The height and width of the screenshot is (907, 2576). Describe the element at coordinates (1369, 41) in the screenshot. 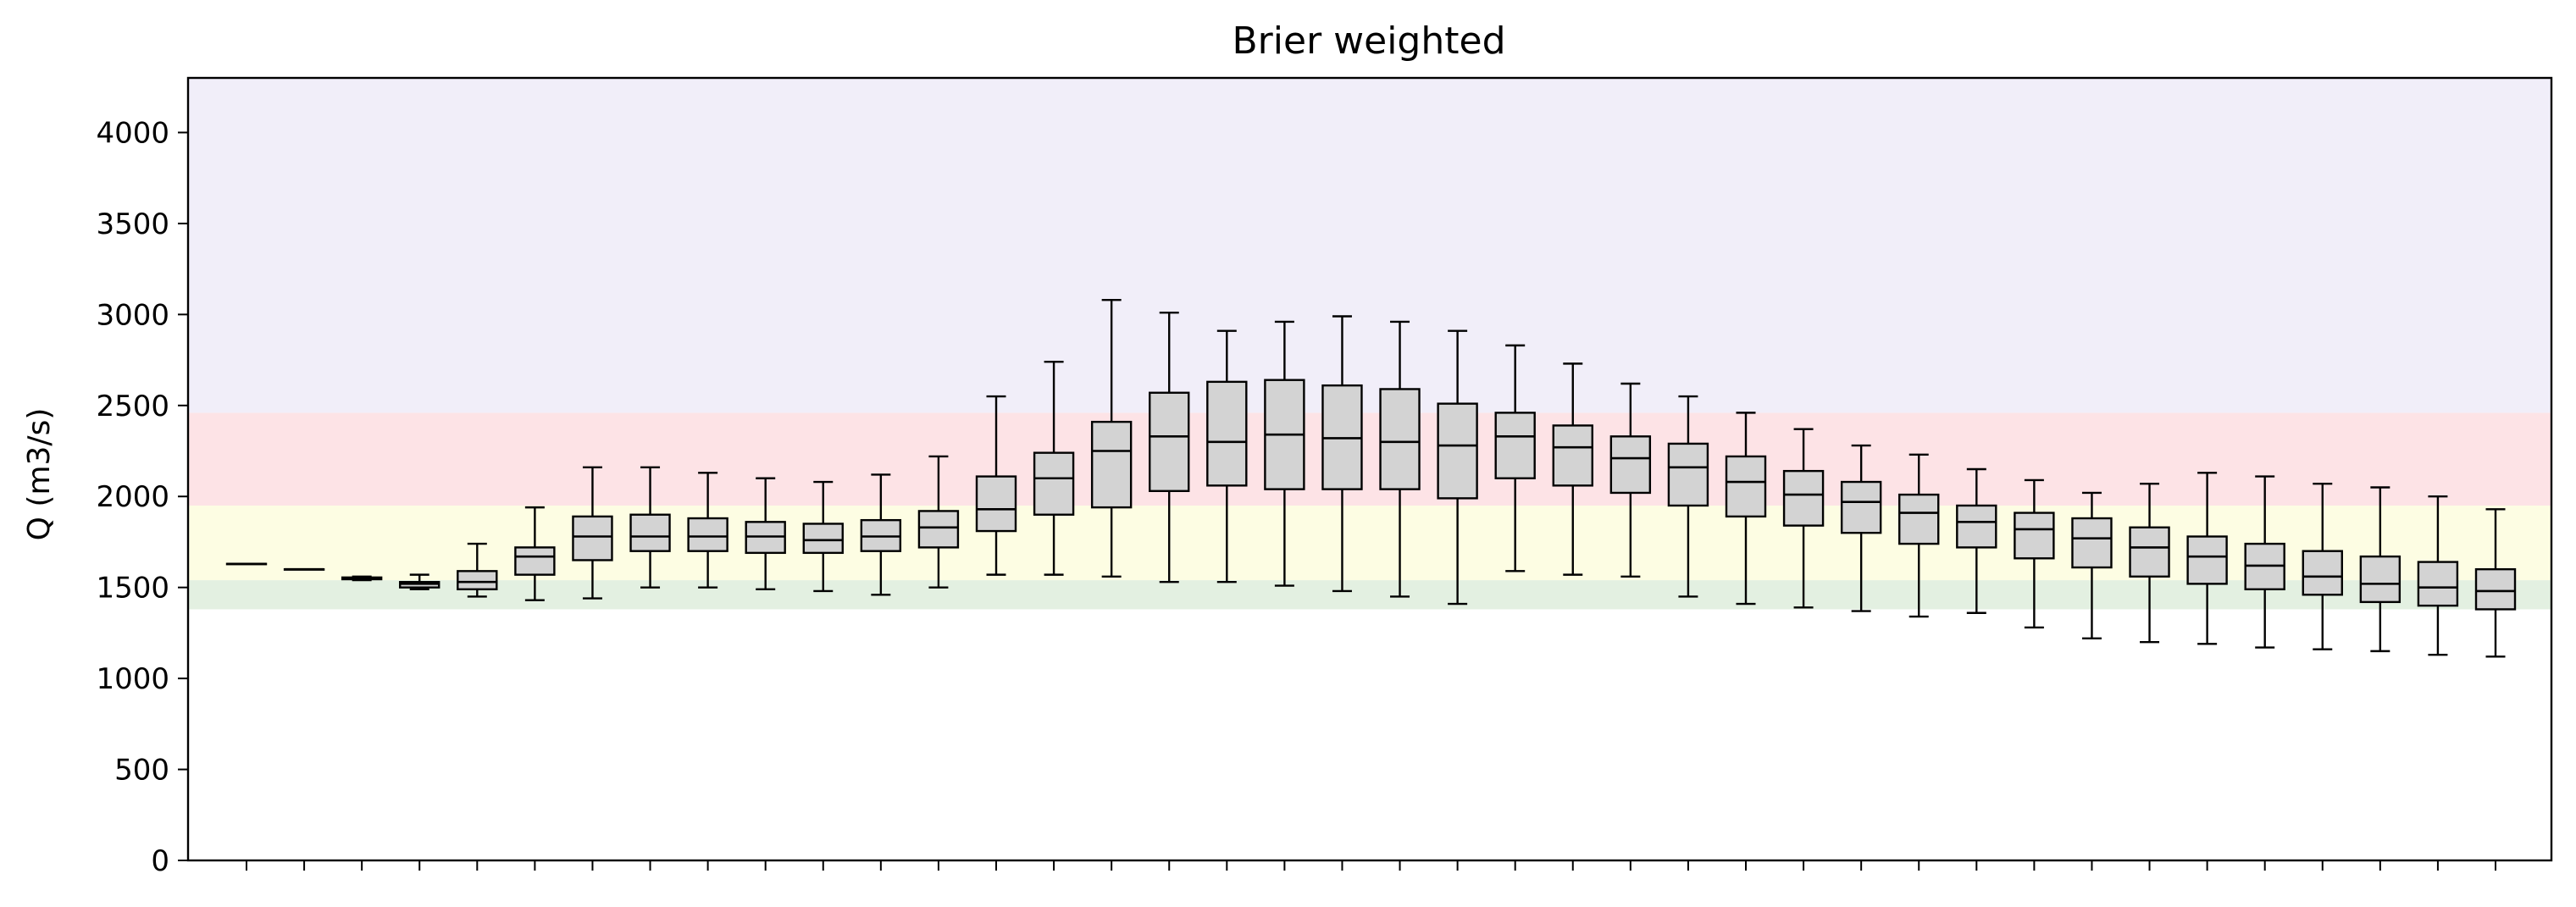

I see `chart-title: Brier weighted` at that location.